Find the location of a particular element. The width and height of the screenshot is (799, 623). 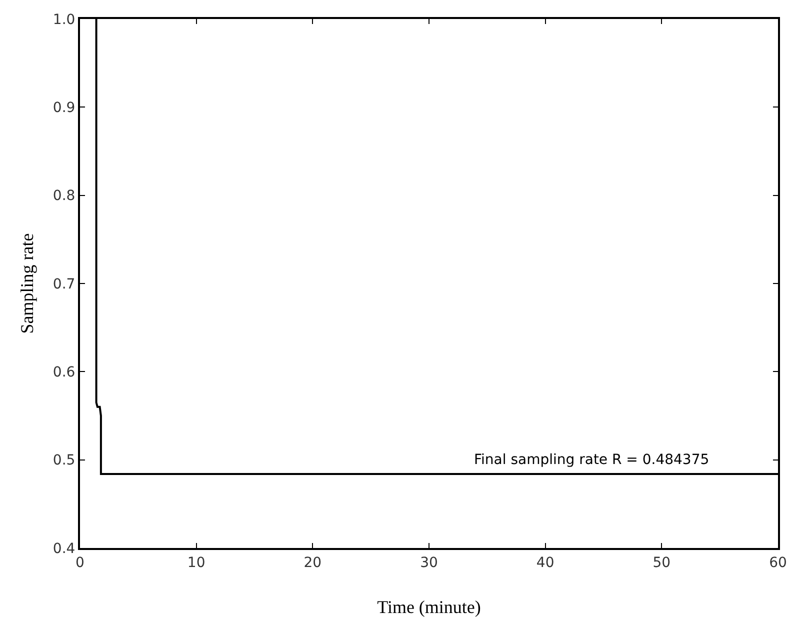

y-axis-title: Sampling rate is located at coordinates (27, 283).